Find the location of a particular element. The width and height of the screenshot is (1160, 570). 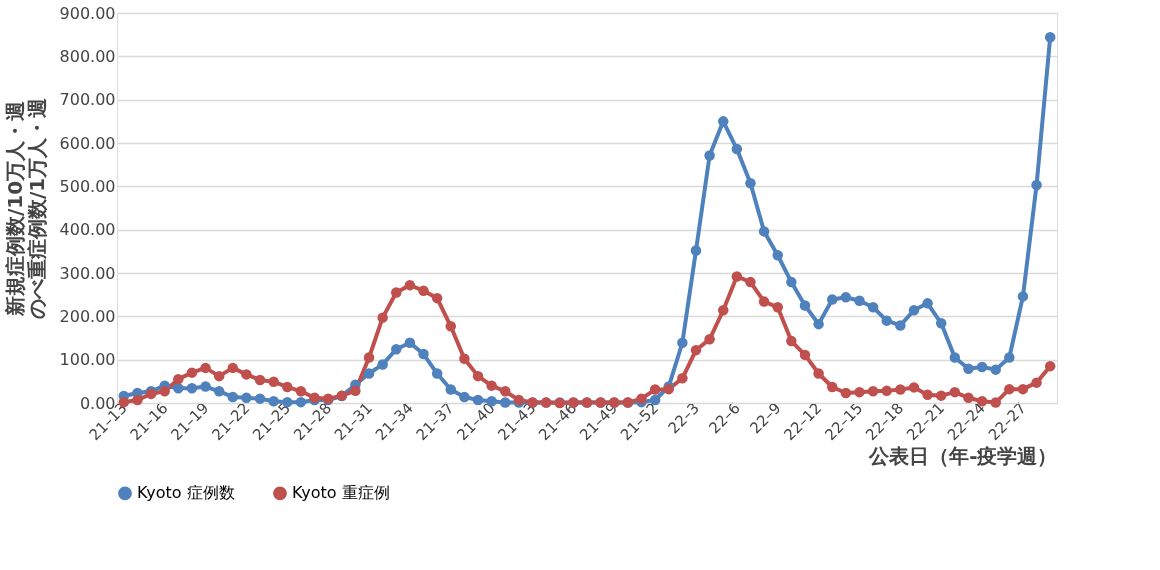

y-tick-label: 500.00 is located at coordinates (87, 186).